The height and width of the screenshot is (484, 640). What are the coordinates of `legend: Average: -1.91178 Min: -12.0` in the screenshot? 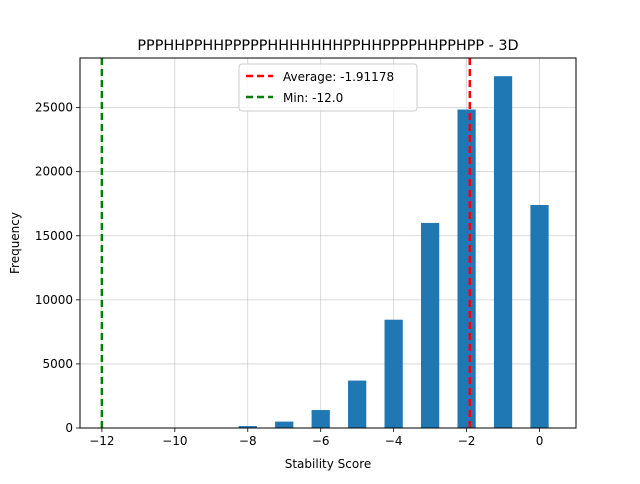 It's located at (328, 87).